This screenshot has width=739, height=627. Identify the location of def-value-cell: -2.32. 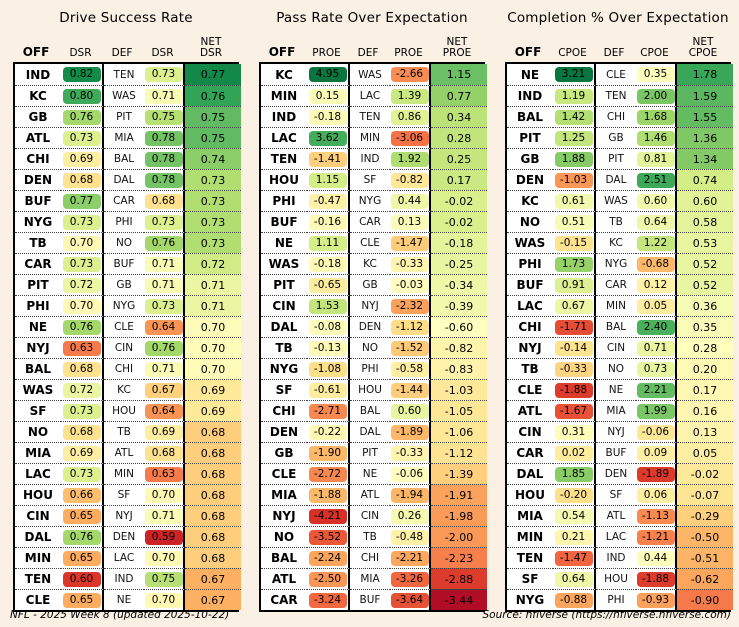
(410, 305).